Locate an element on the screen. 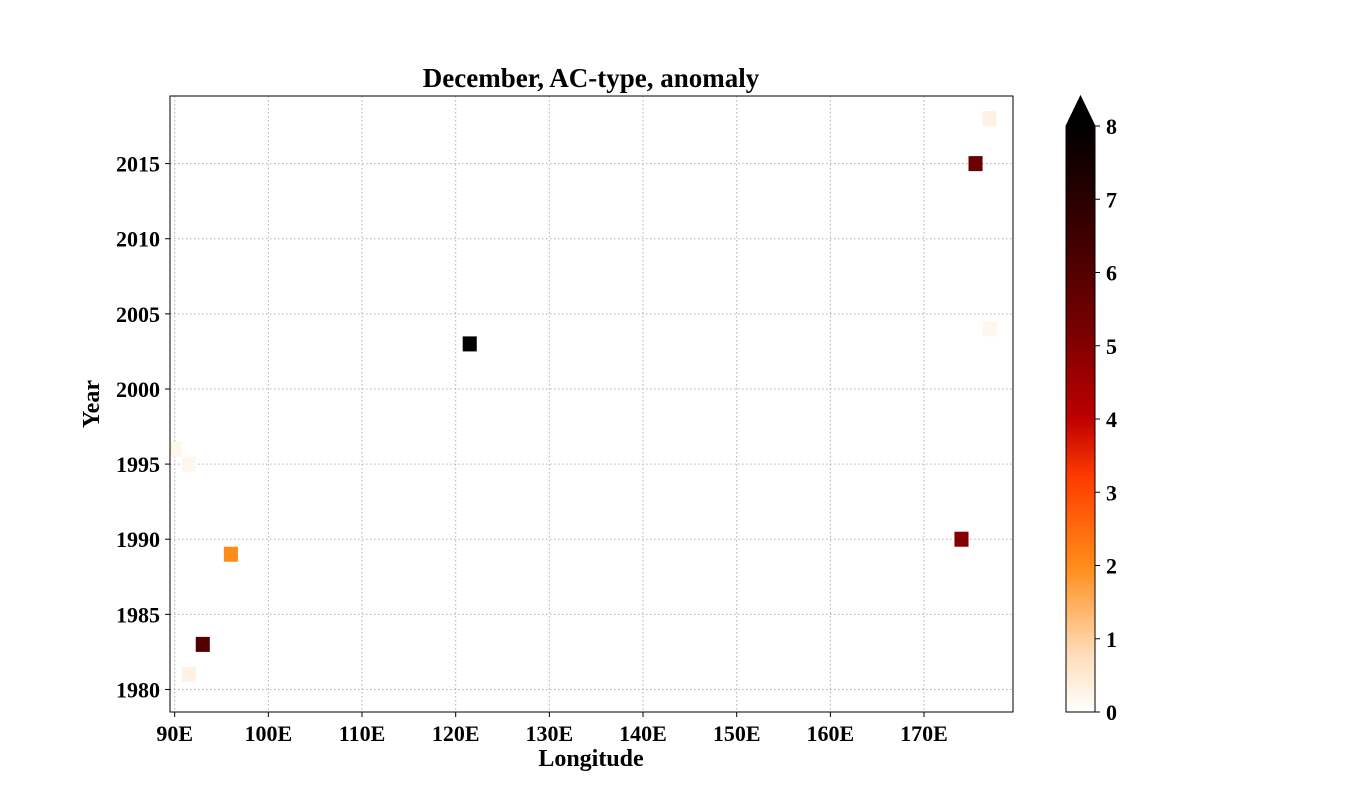  x-tick-label: 140E is located at coordinates (643, 733).